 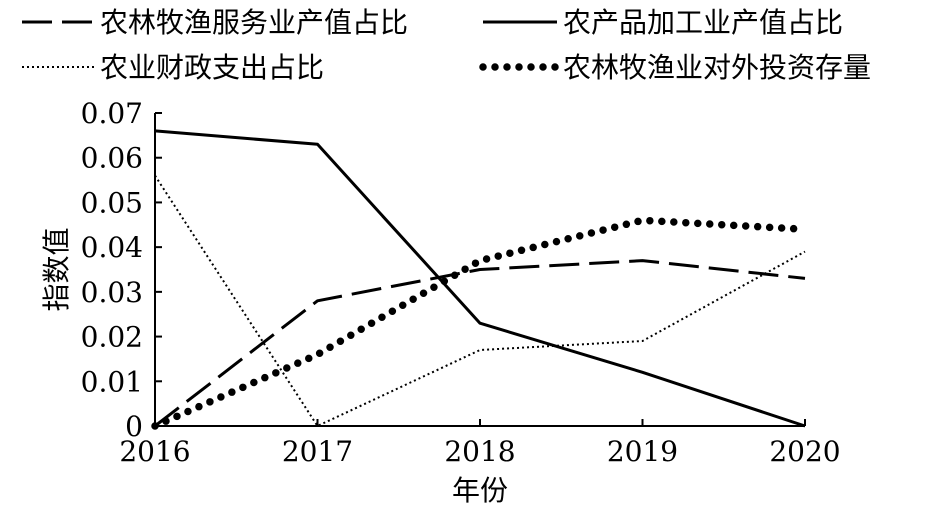 I want to click on y-tick-label: 0.05, so click(x=112, y=202).